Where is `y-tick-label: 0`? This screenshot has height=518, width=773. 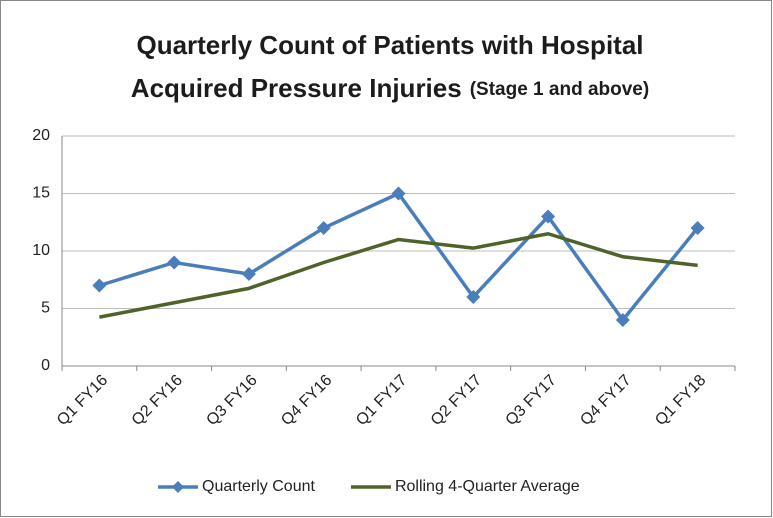 y-tick-label: 0 is located at coordinates (45, 365).